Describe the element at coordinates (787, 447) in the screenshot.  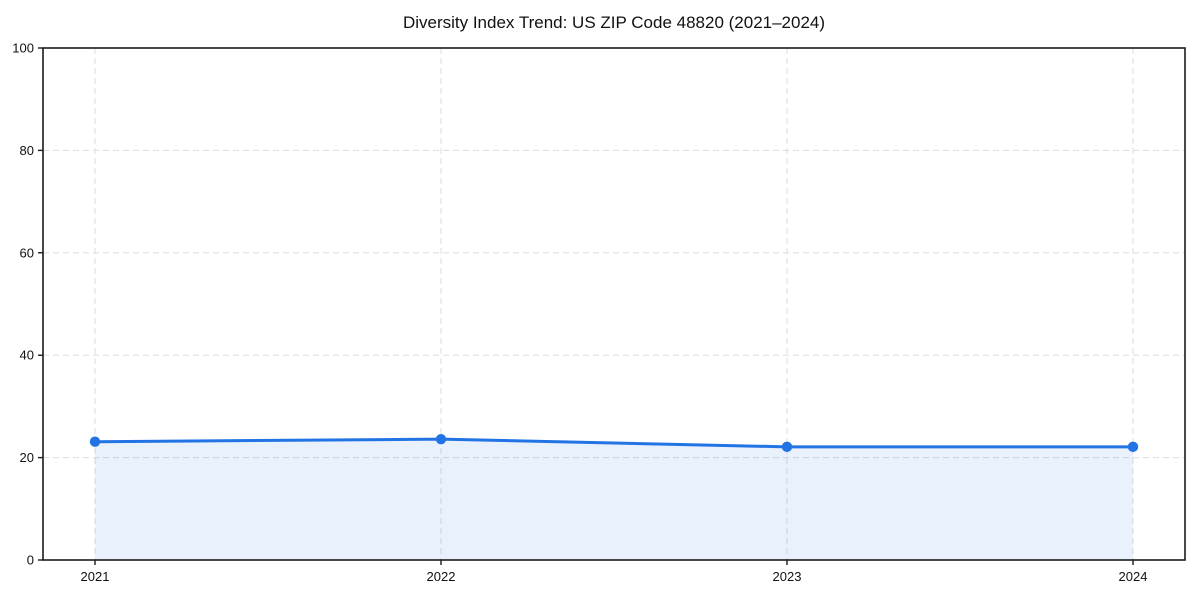
I see `data-point-2023` at that location.